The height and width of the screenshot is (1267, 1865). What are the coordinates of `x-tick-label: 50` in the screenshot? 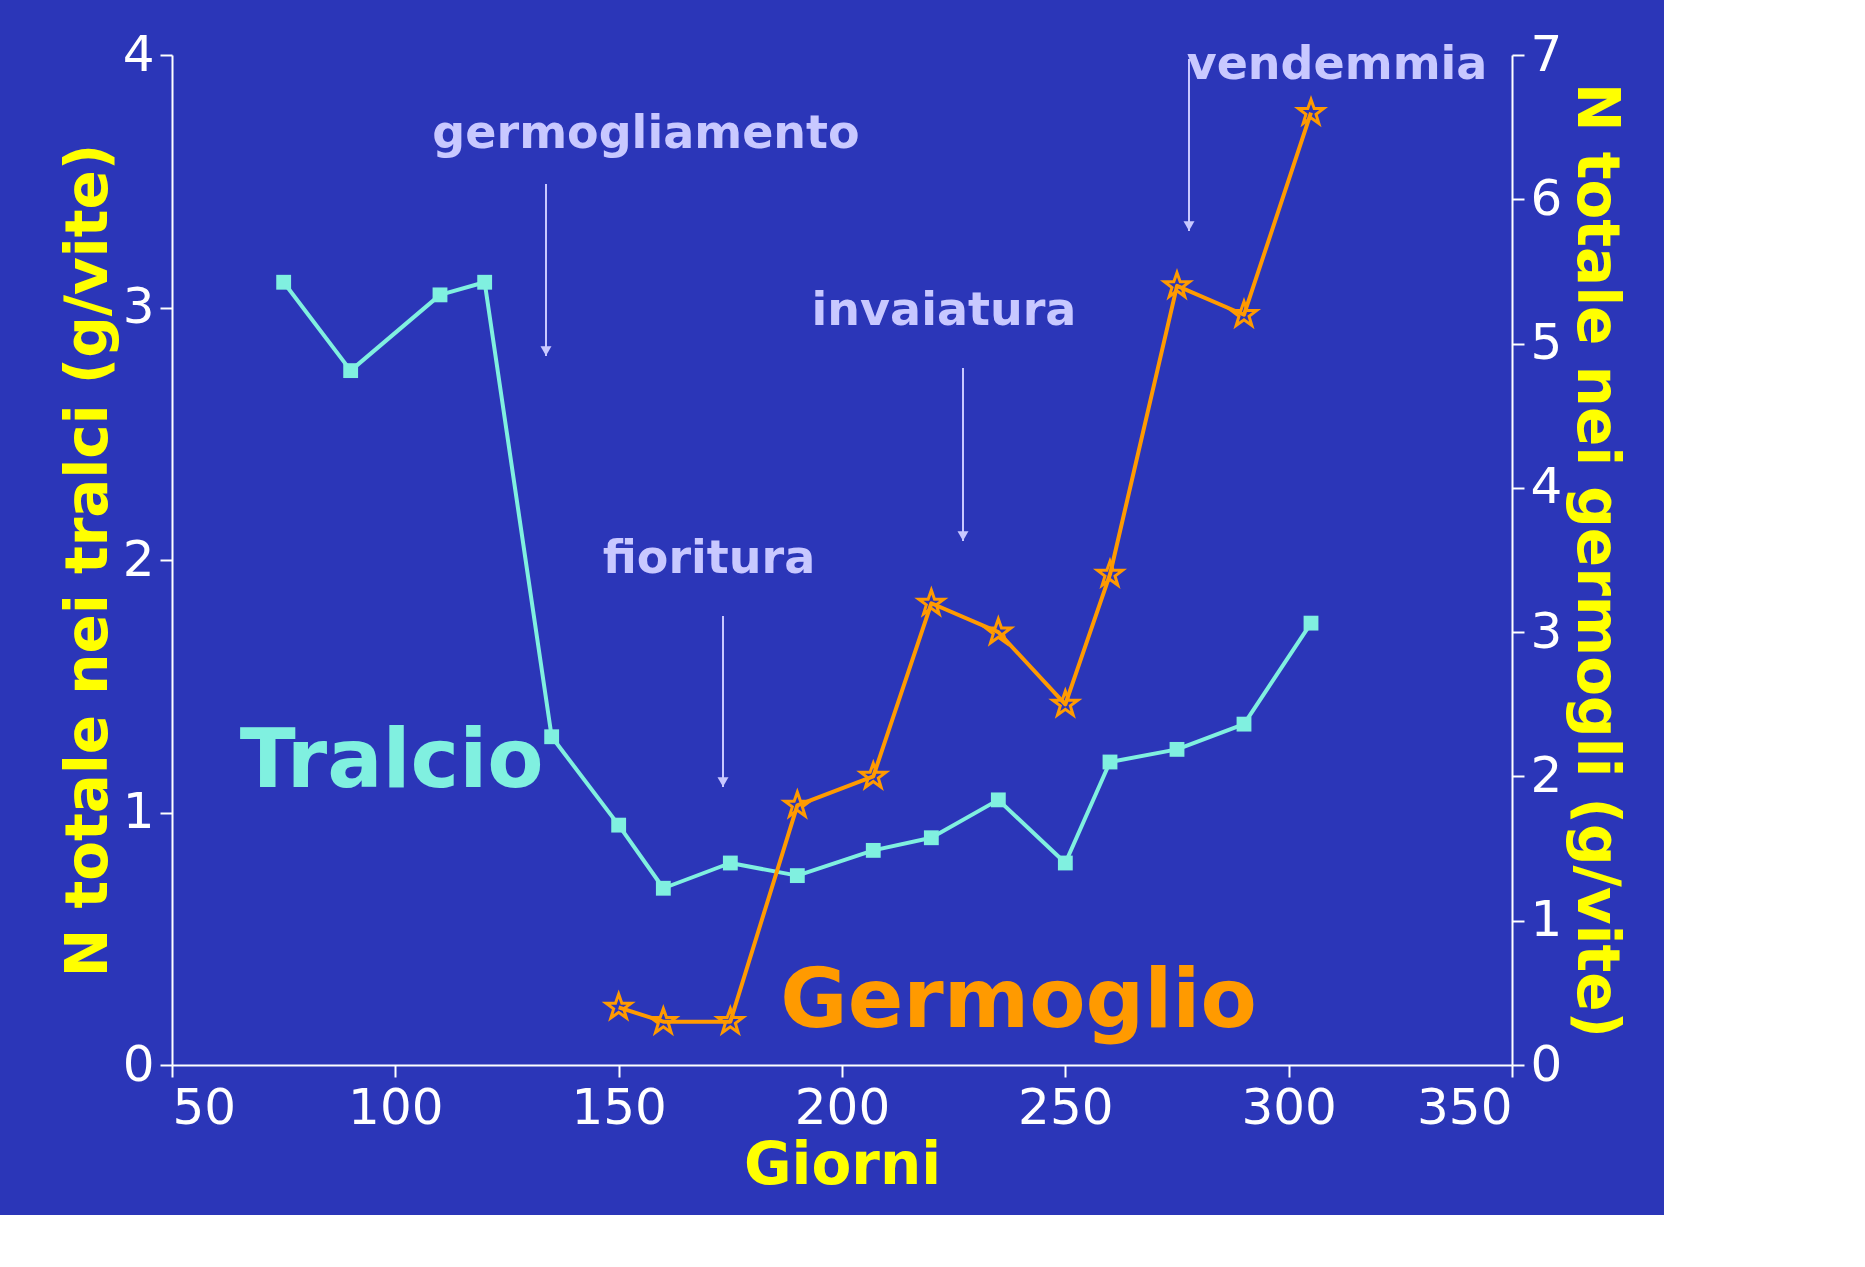 It's located at (204, 1106).